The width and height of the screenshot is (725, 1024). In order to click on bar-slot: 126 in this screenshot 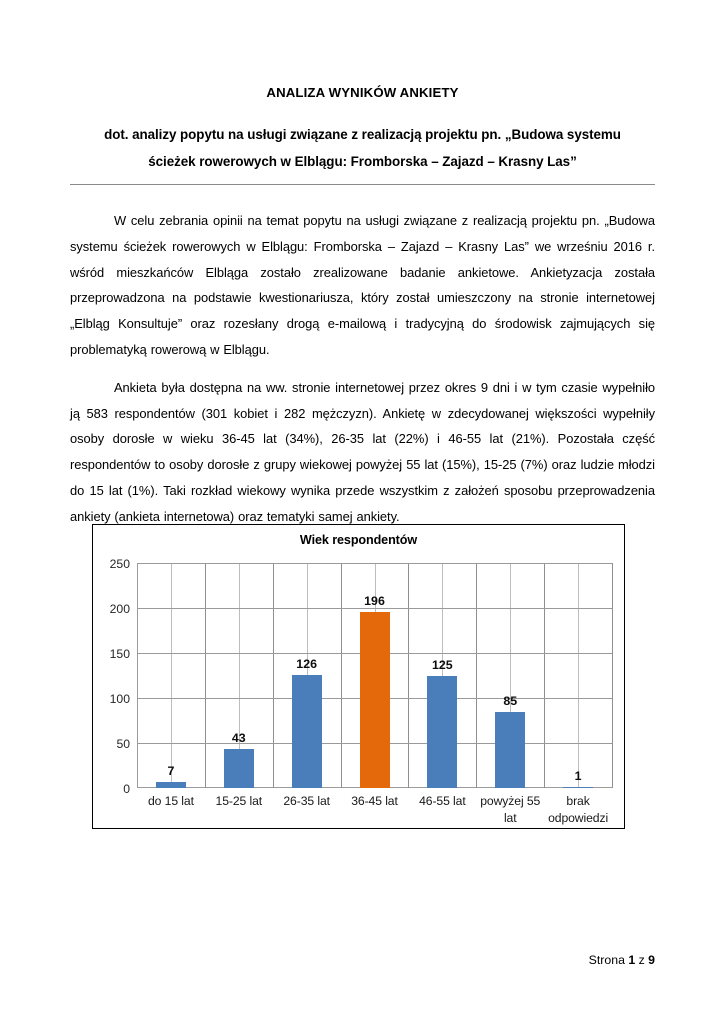, I will do `click(307, 675)`.